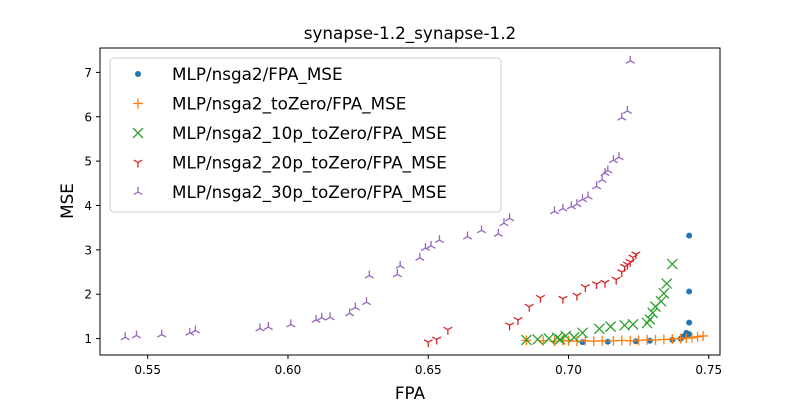 The image size is (800, 404). I want to click on x-axis-label: FPA, so click(410, 391).